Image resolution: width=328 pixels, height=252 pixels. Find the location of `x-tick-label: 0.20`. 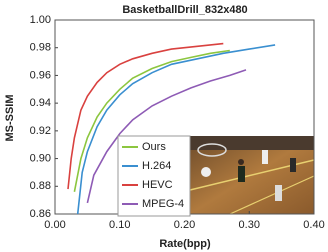

x-tick-label: 0.20 is located at coordinates (184, 225).